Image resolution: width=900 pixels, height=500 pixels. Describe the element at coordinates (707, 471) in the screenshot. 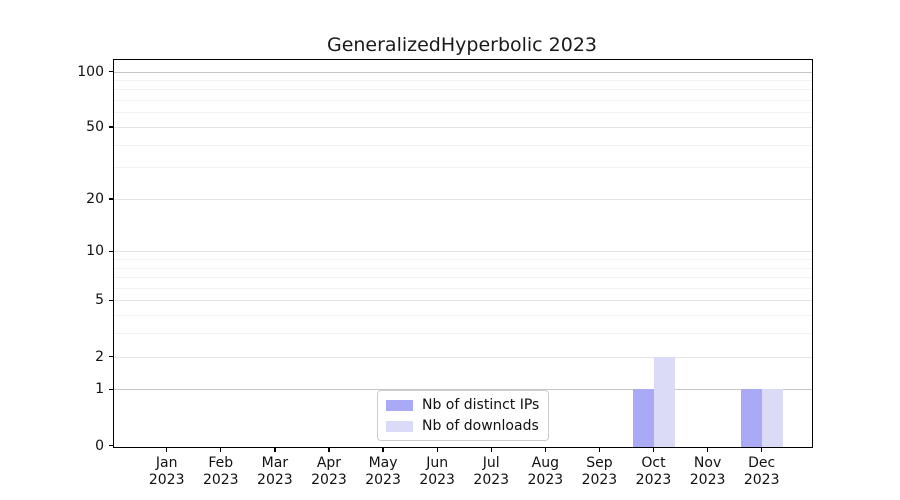

I see `x-tick-label: Nov 2023` at that location.